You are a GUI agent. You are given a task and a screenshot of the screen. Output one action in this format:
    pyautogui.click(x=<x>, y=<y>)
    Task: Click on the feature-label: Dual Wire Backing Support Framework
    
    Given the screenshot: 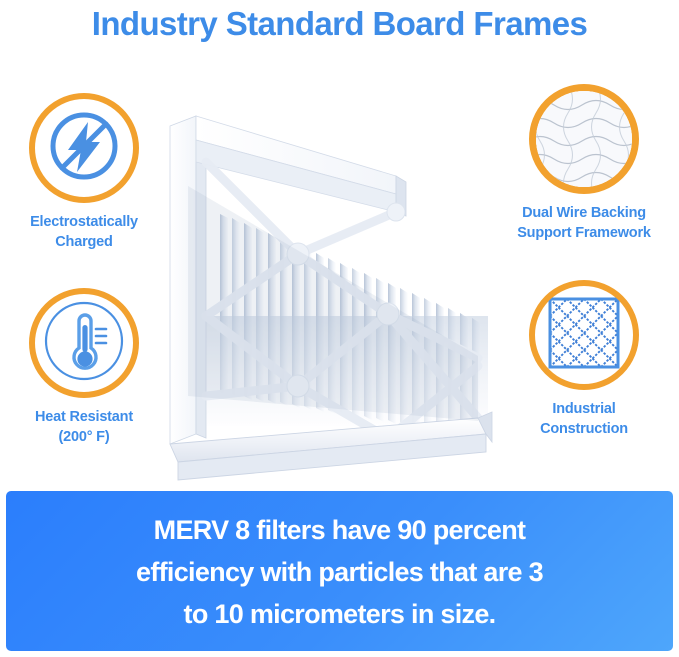 What is the action you would take?
    pyautogui.click(x=584, y=223)
    